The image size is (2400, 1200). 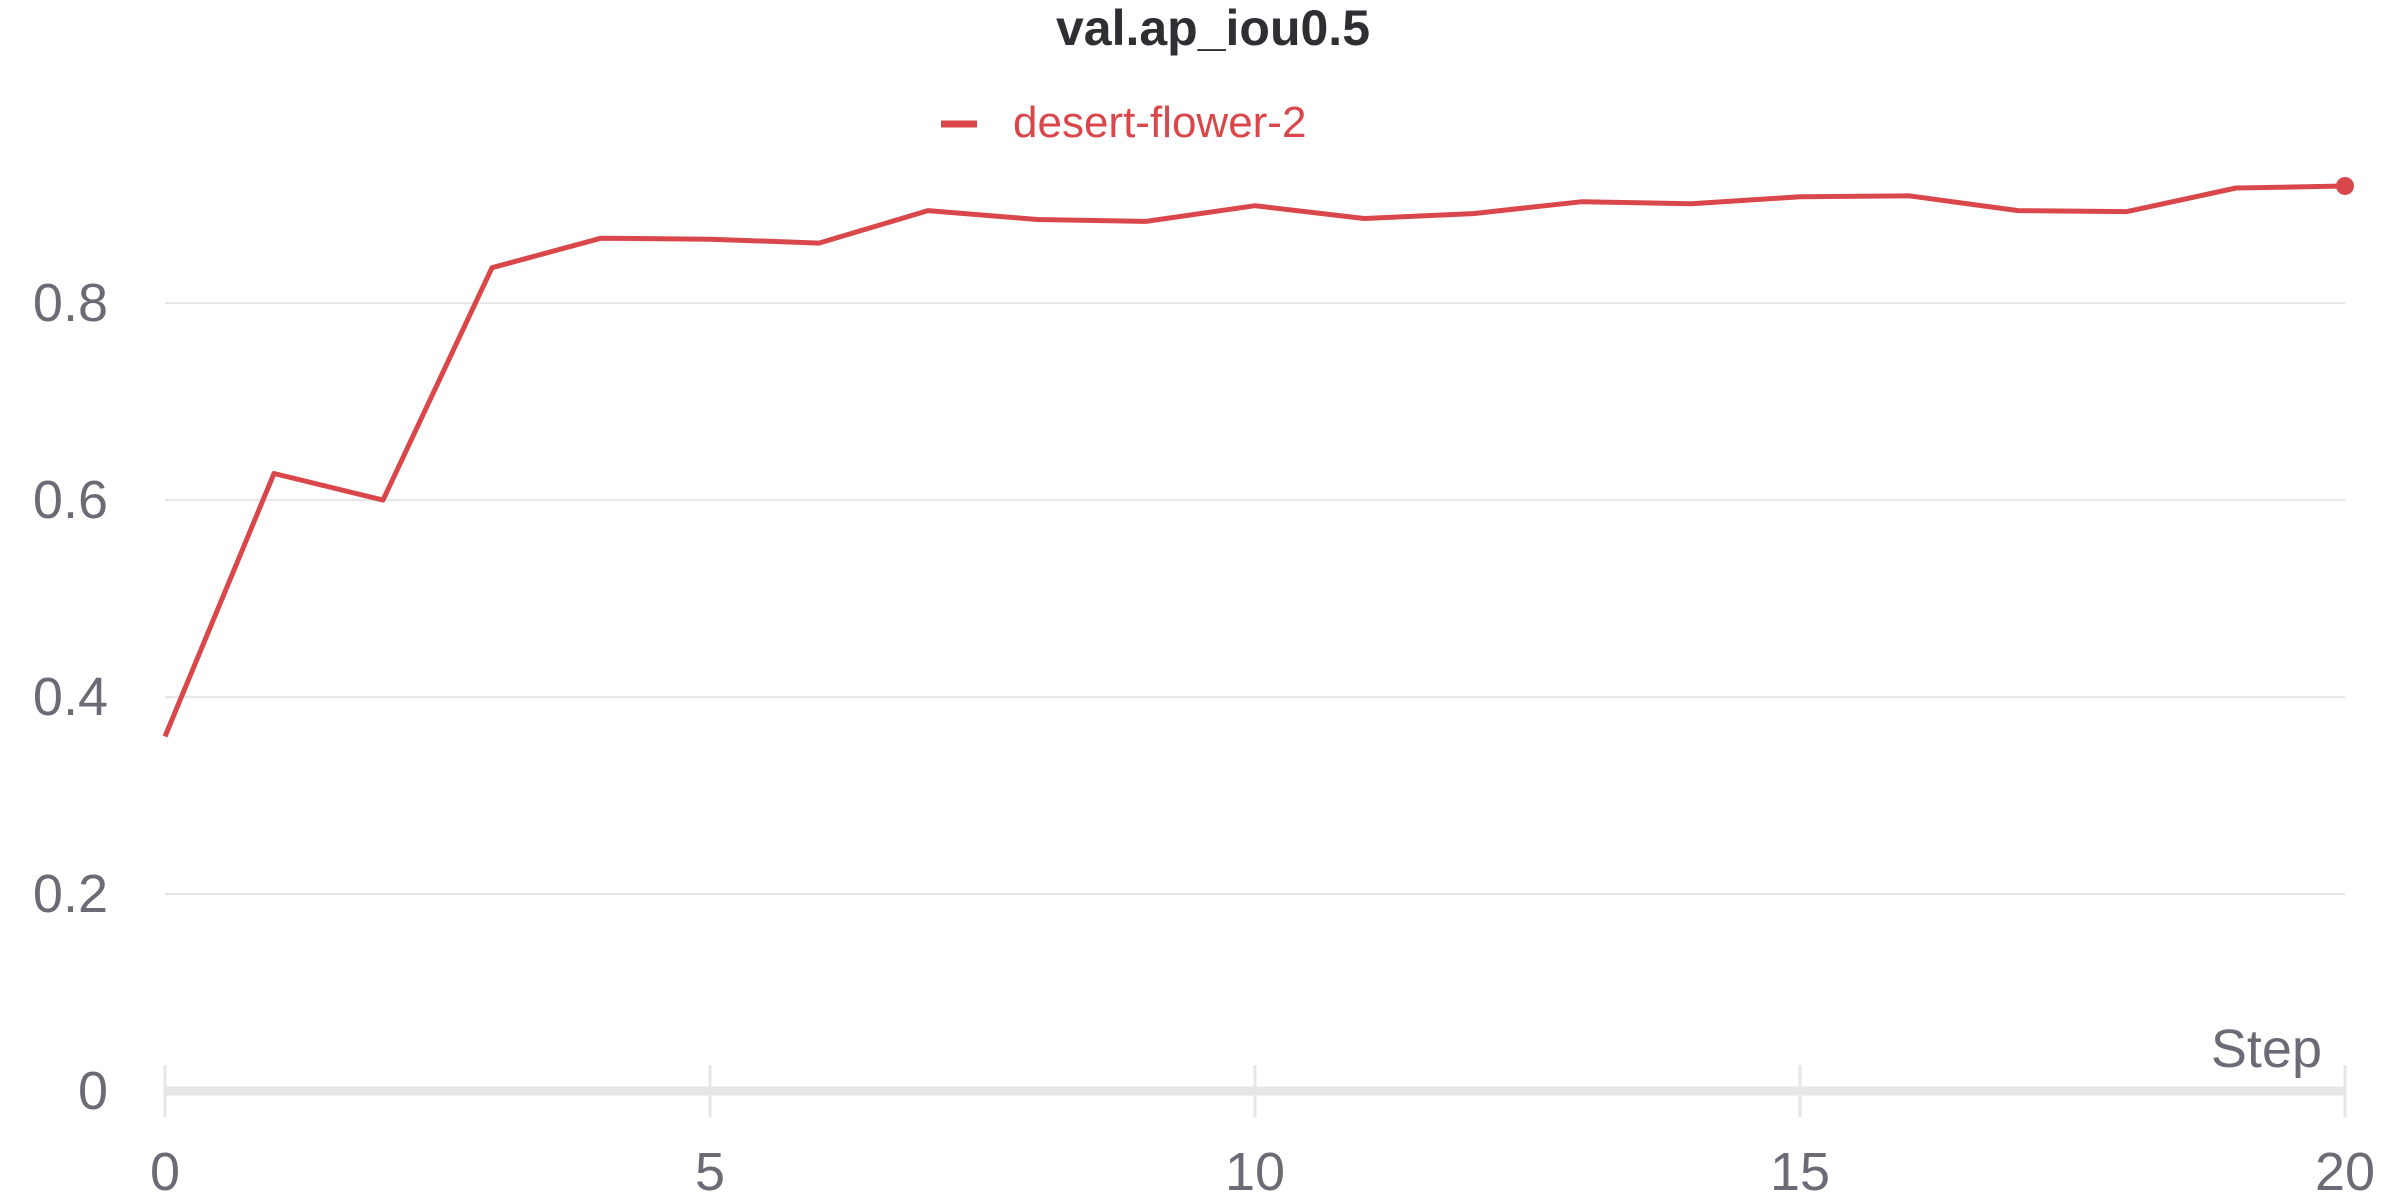 I want to click on series-end-point, so click(x=2345, y=185).